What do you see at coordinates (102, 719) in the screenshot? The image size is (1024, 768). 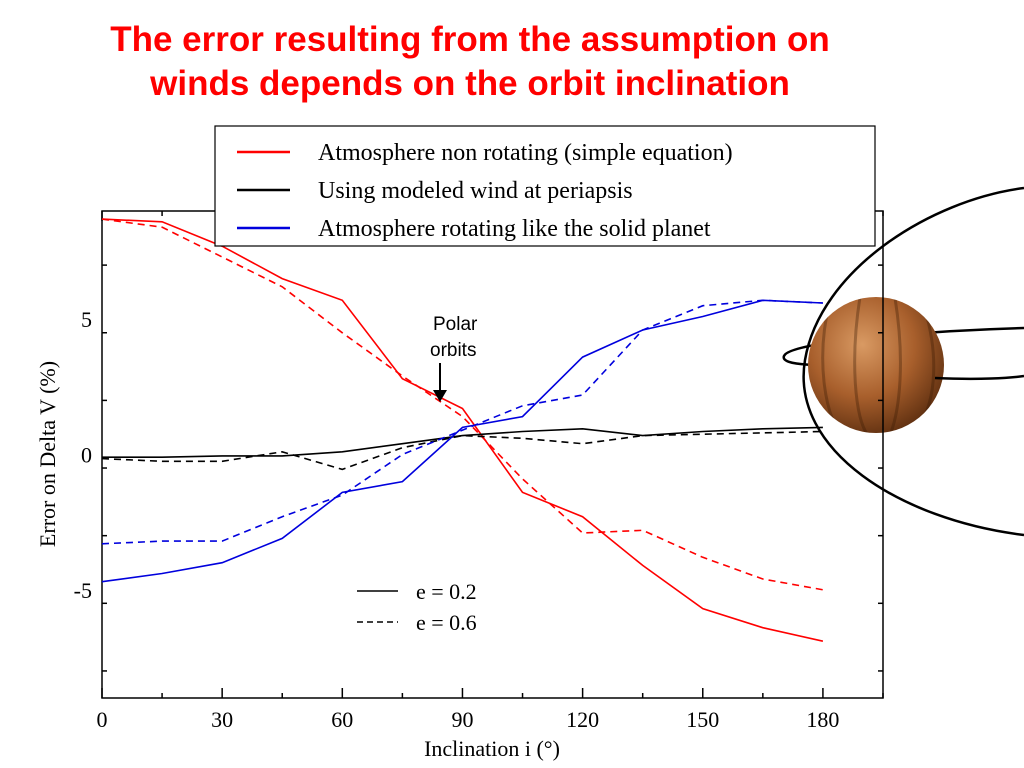 I see `x-tick-label: 0` at bounding box center [102, 719].